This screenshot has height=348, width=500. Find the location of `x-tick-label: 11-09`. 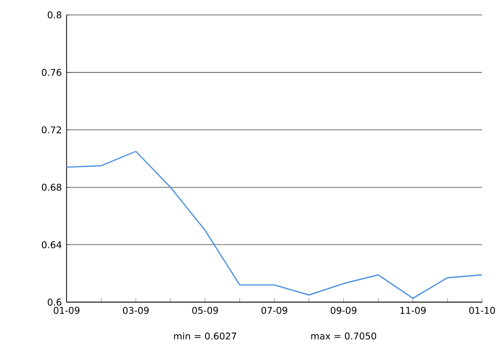

x-tick-label: 11-09 is located at coordinates (413, 310).